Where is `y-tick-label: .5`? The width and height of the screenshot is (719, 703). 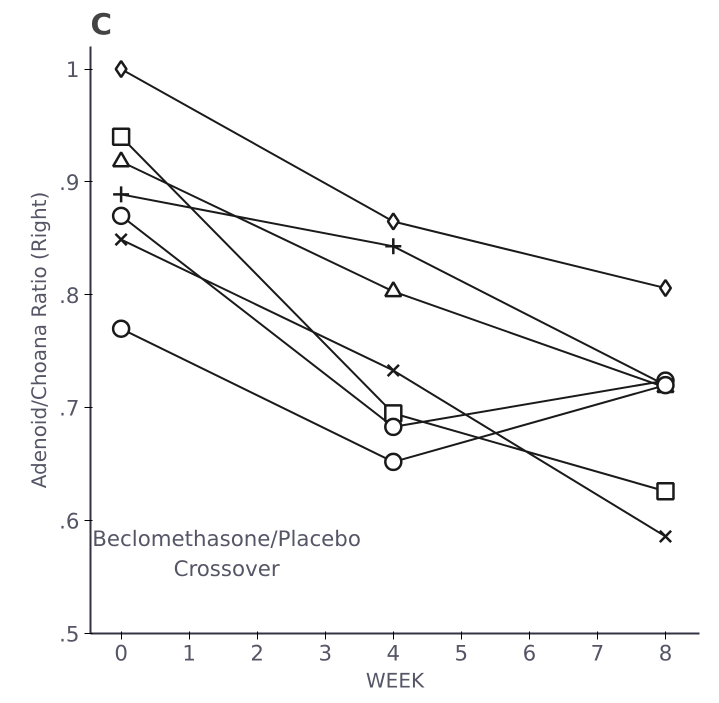
y-tick-label: .5 is located at coordinates (69, 635).